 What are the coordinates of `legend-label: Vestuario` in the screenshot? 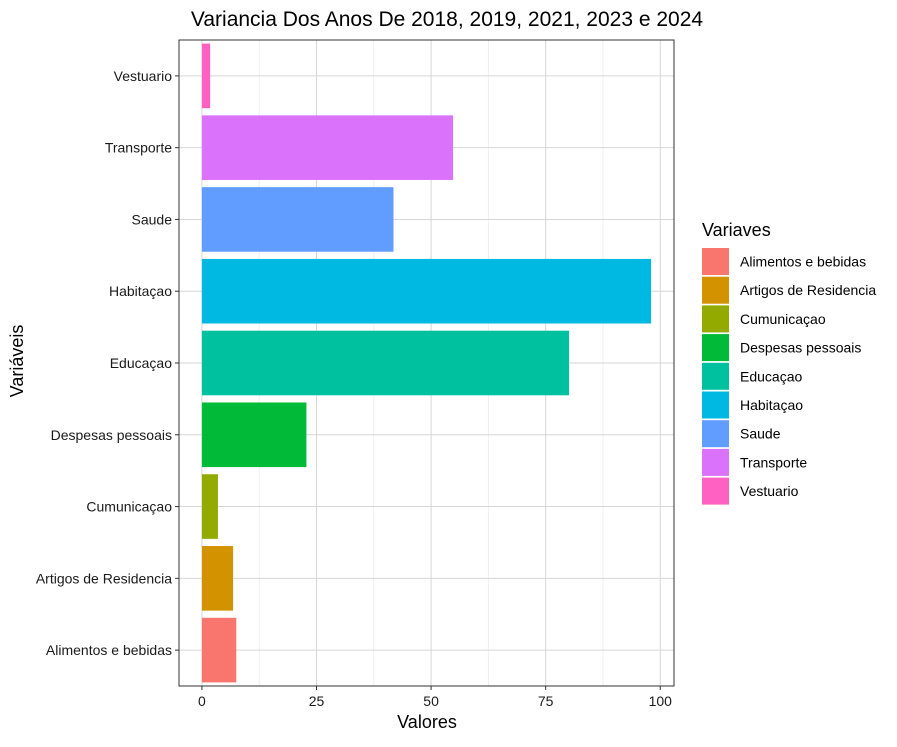 It's located at (769, 491).